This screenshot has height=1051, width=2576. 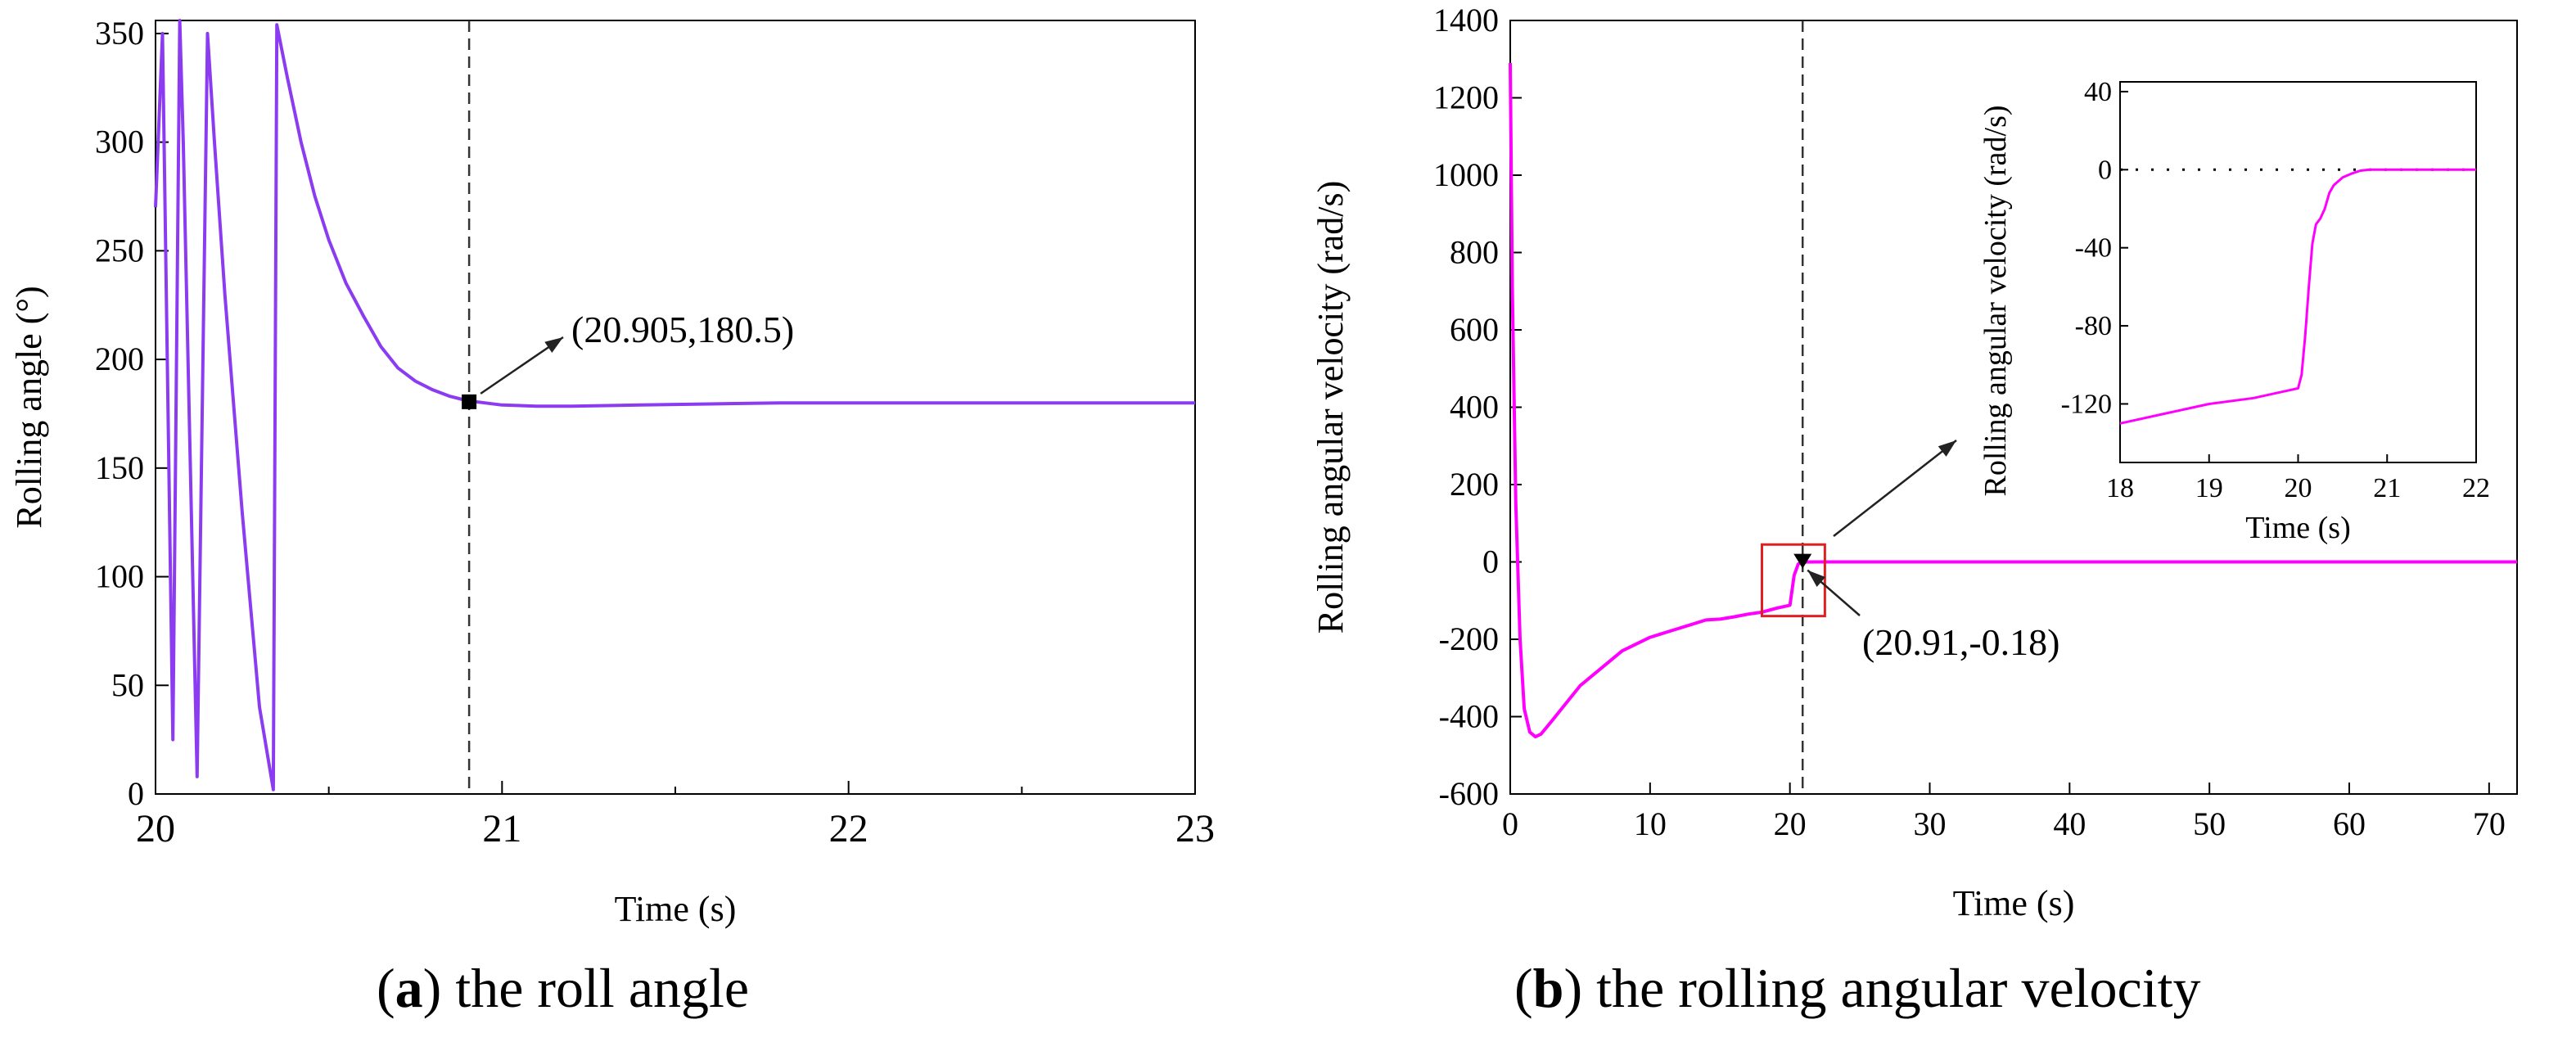 I want to click on chart-b-inset-arrow-shaft, so click(x=1895, y=488).